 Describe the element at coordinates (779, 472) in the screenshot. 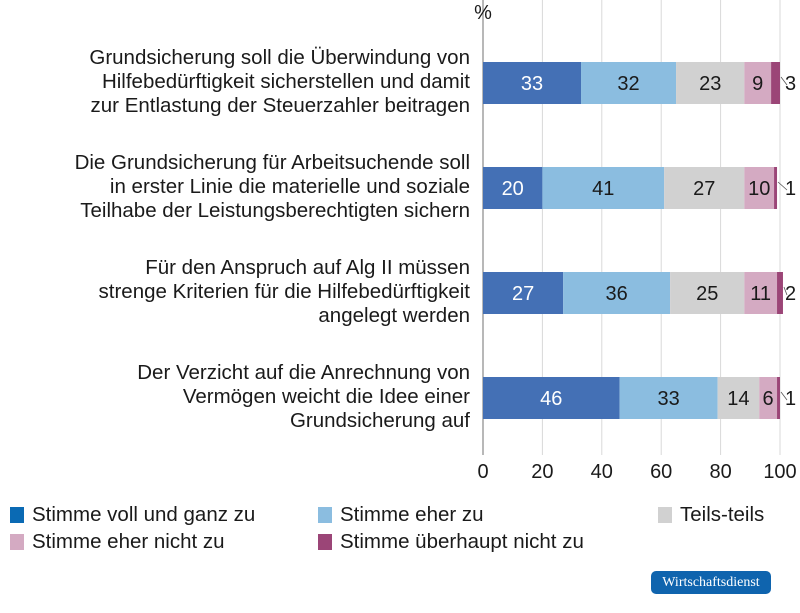

I see `x-tick-label: 100` at that location.